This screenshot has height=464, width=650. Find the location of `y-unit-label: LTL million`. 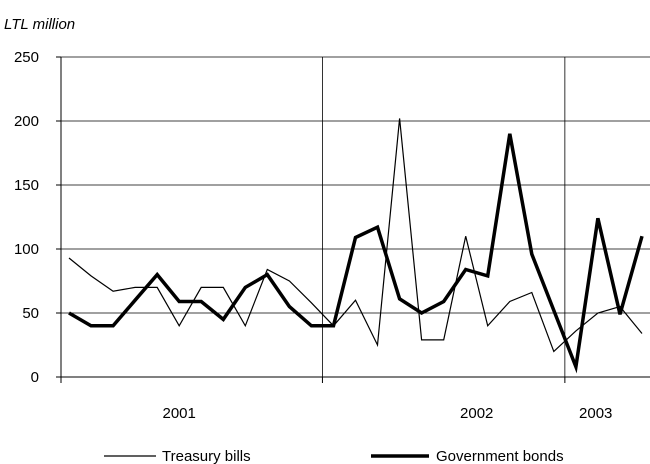

y-unit-label: LTL million is located at coordinates (39, 24).